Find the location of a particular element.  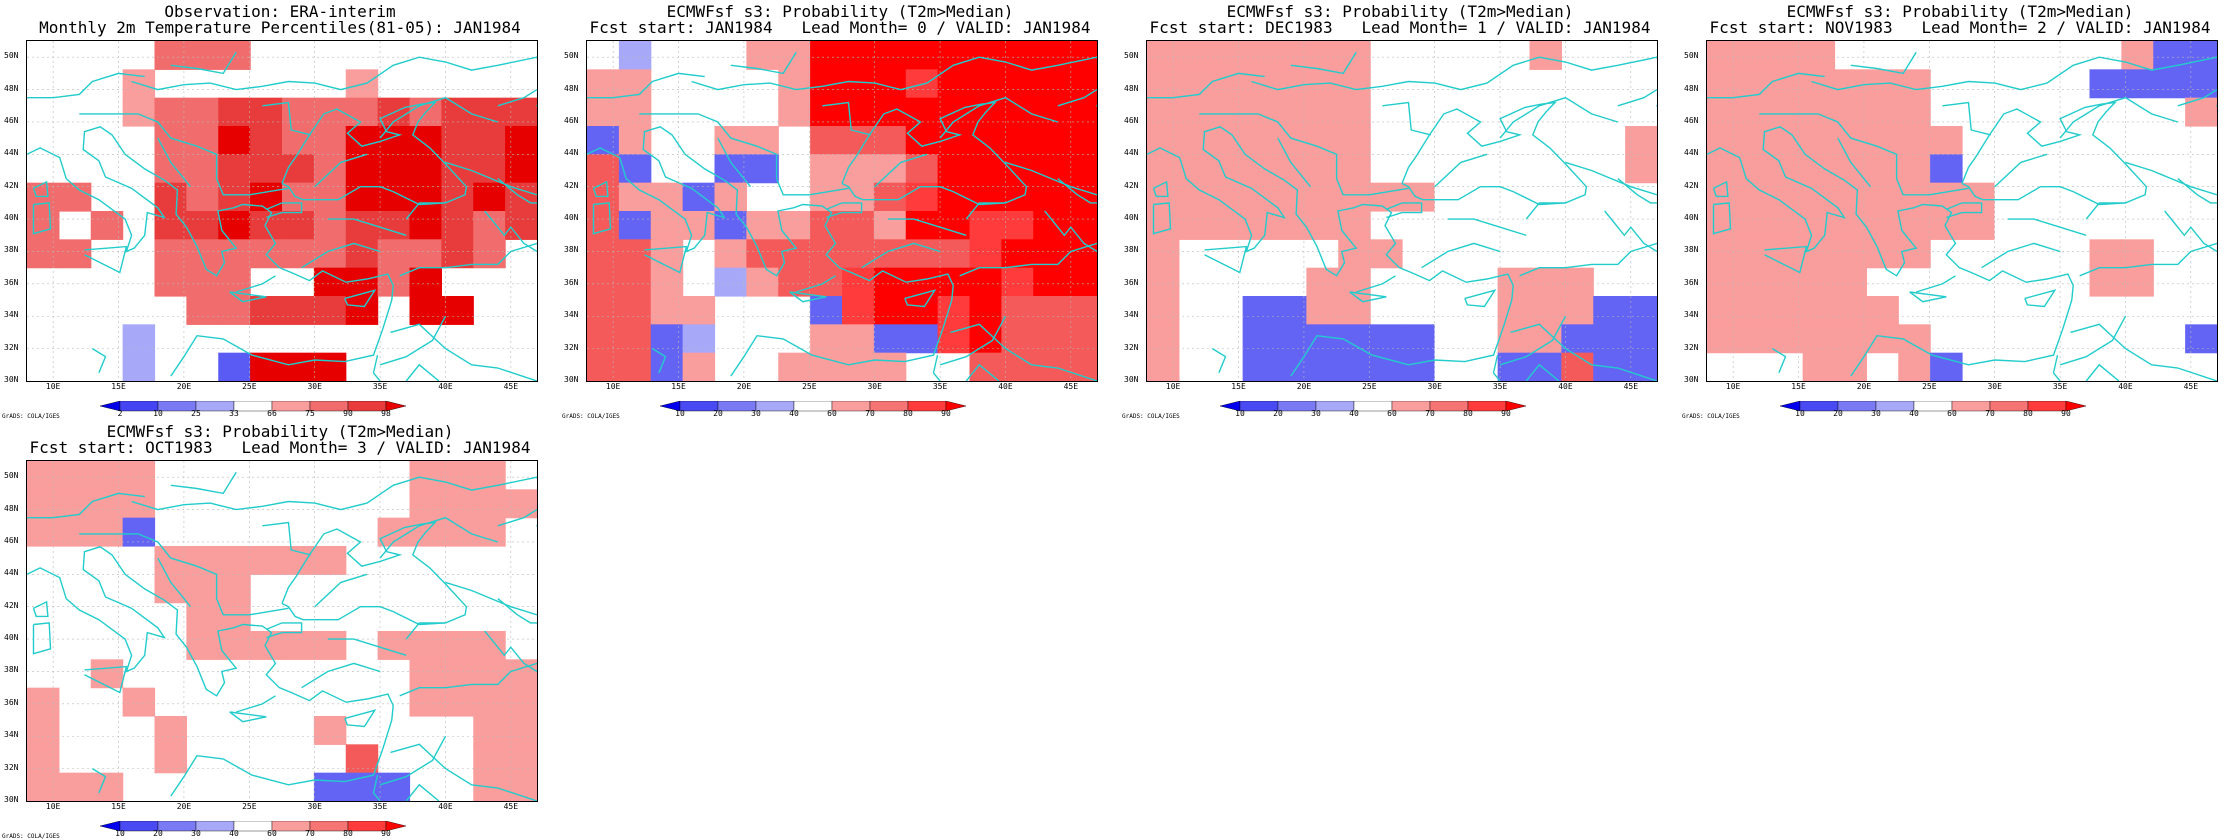

colorbar-label: 33 is located at coordinates (234, 413).